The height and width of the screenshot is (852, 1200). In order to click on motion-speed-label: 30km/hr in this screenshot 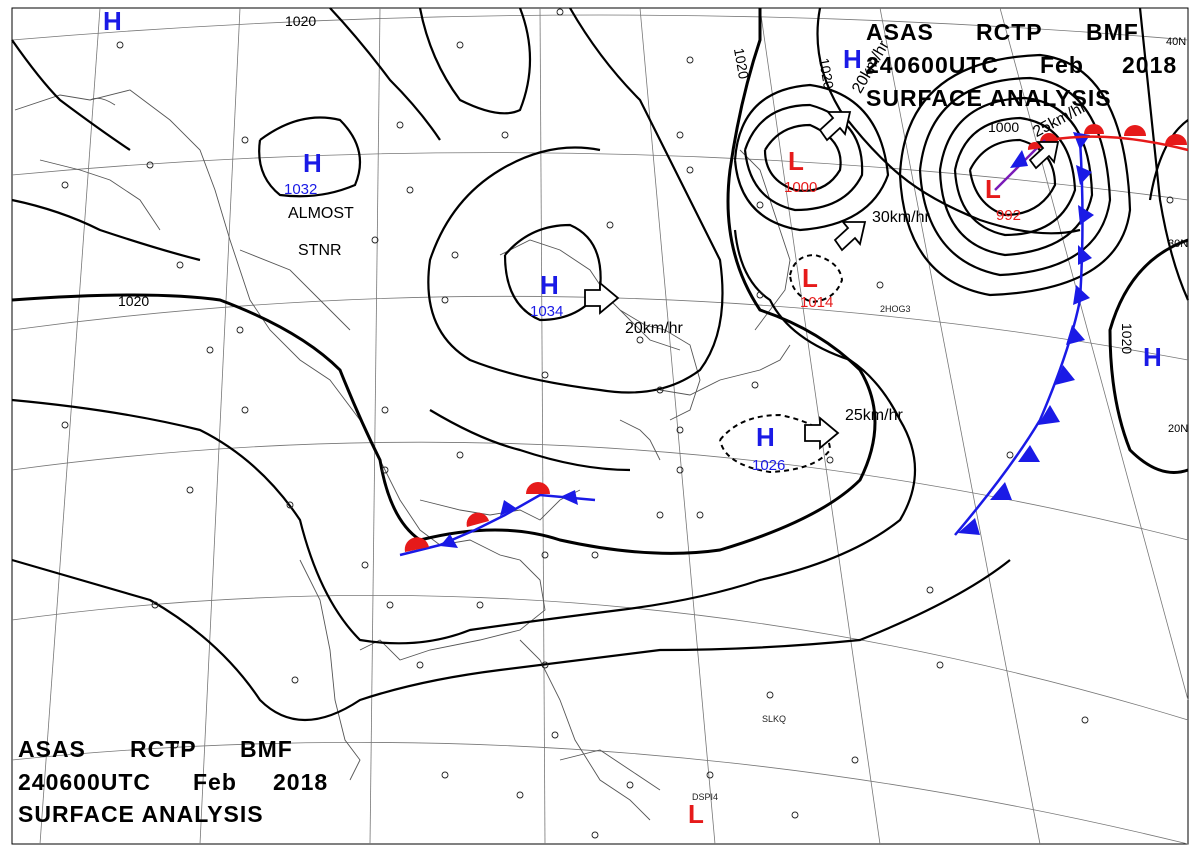, I will do `click(901, 217)`.